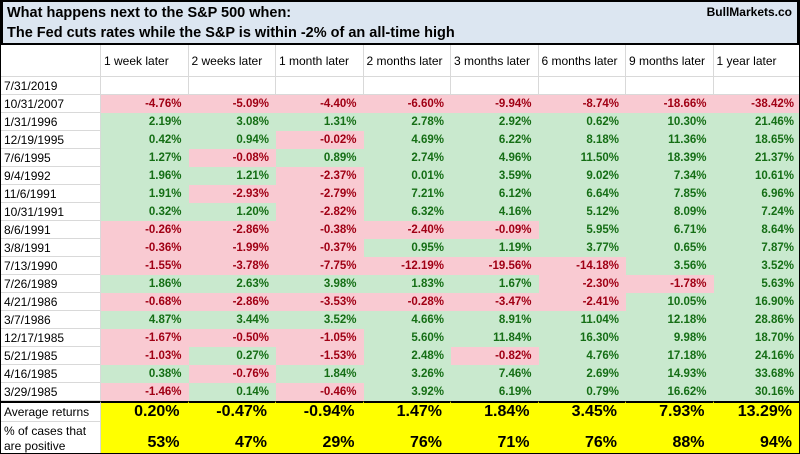  I want to click on column-header: 3 months later, so click(495, 61).